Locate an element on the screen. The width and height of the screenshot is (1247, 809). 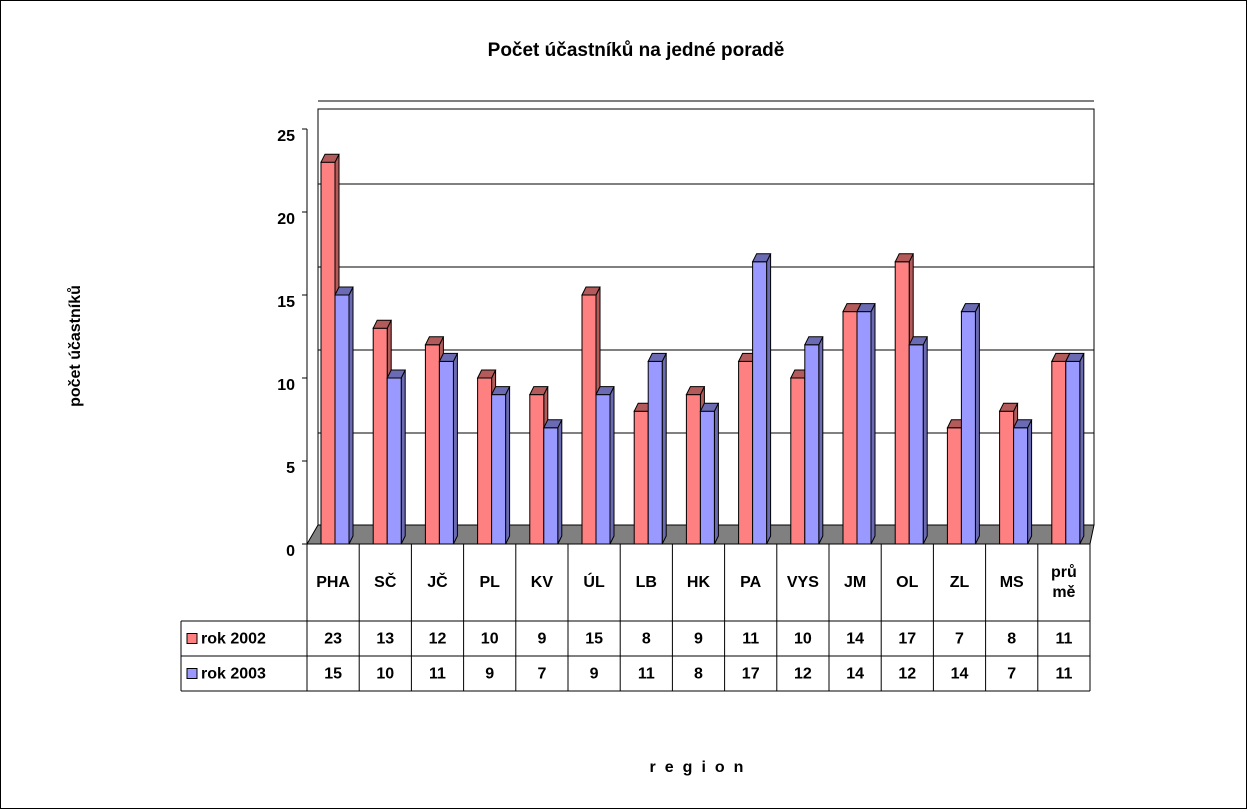
category-label: PHA is located at coordinates (333, 582).